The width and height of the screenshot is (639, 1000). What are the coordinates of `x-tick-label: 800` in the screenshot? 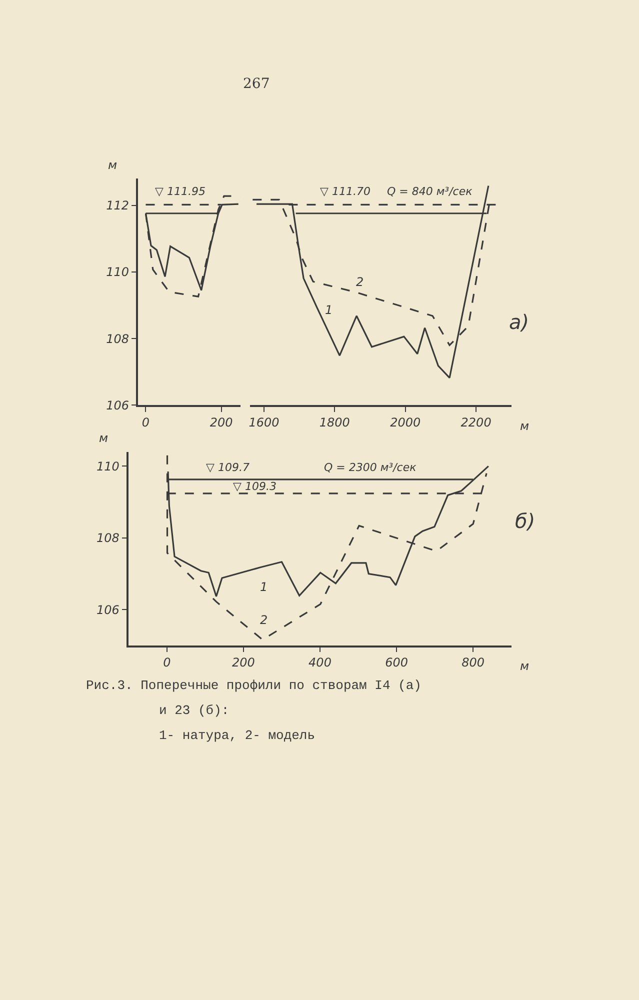 It's located at (473, 663).